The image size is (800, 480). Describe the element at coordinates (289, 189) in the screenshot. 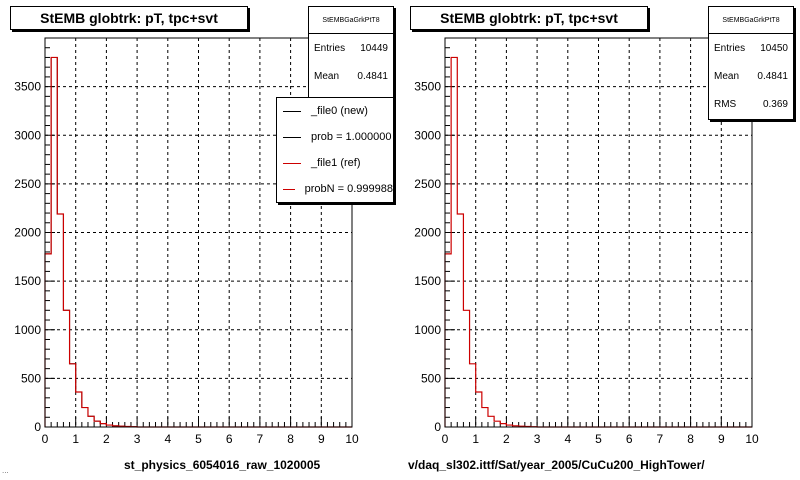

I see `legend-line-probn` at that location.